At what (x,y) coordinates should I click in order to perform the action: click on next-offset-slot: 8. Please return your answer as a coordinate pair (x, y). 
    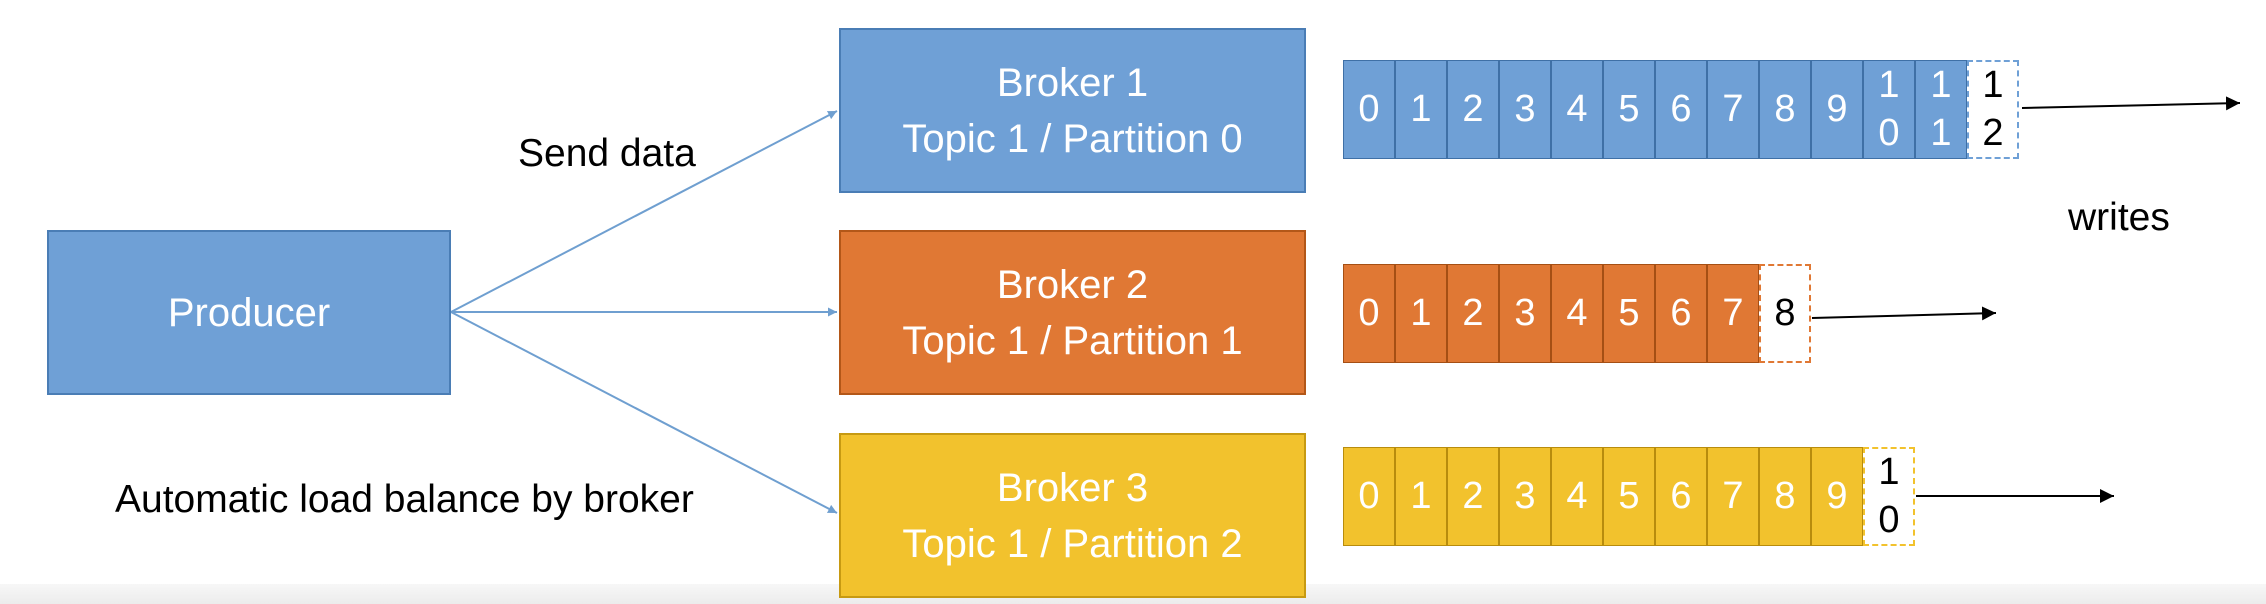
    Looking at the image, I should click on (1785, 313).